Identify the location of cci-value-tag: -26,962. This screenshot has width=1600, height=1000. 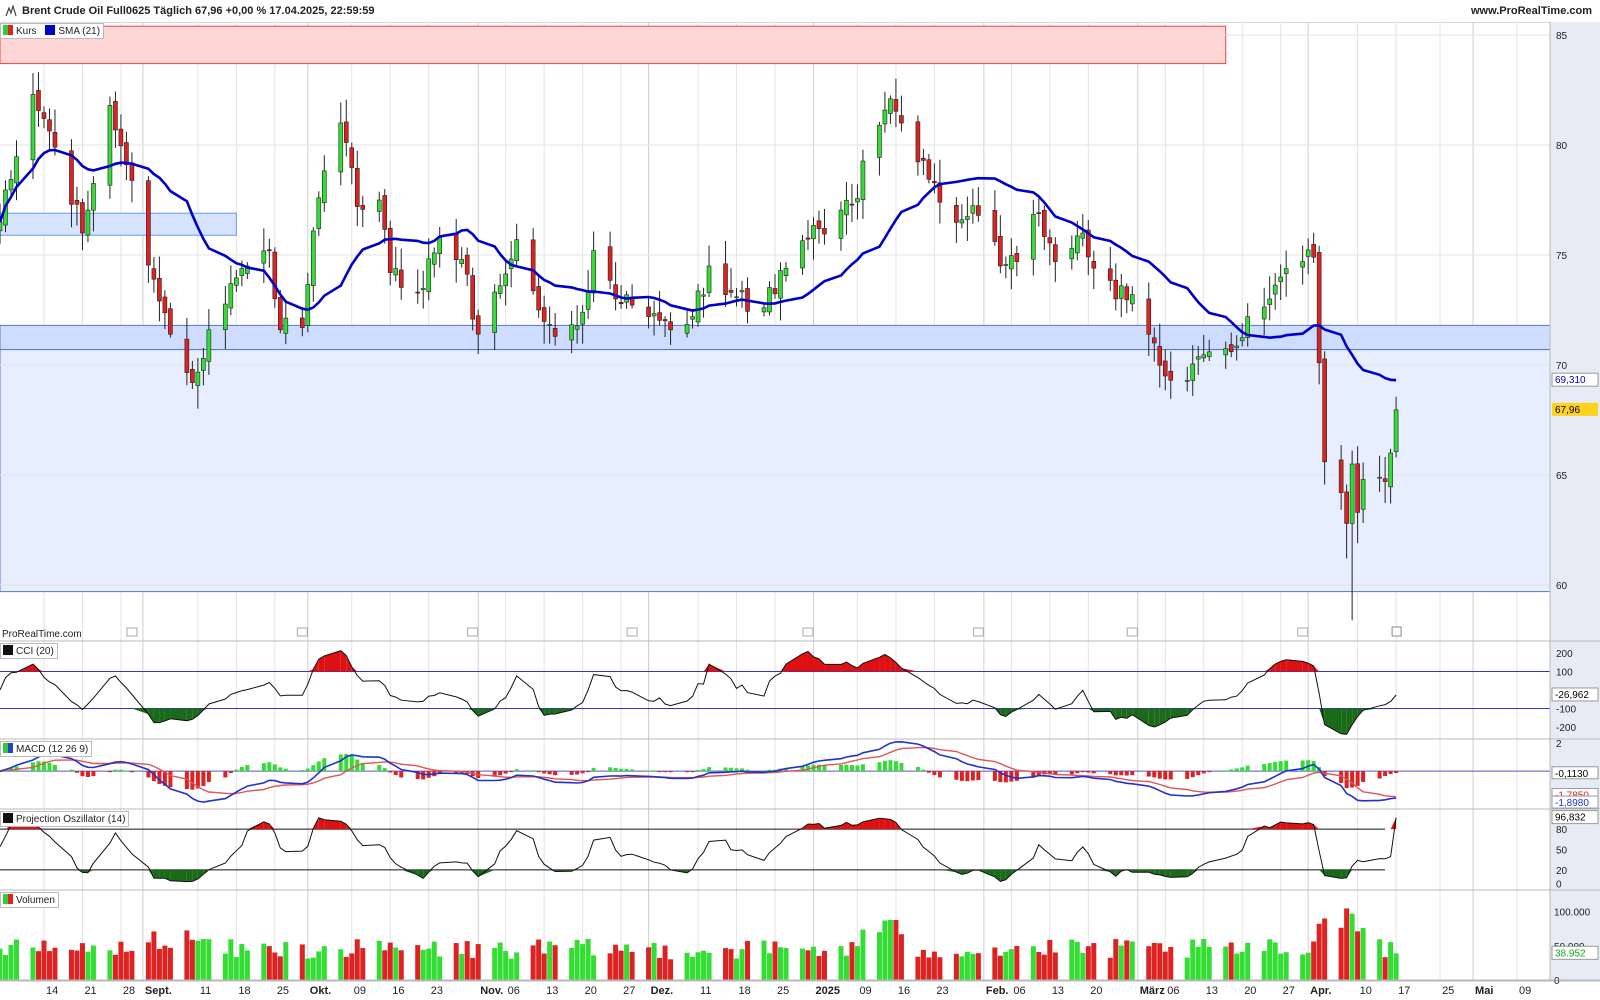
(1575, 694).